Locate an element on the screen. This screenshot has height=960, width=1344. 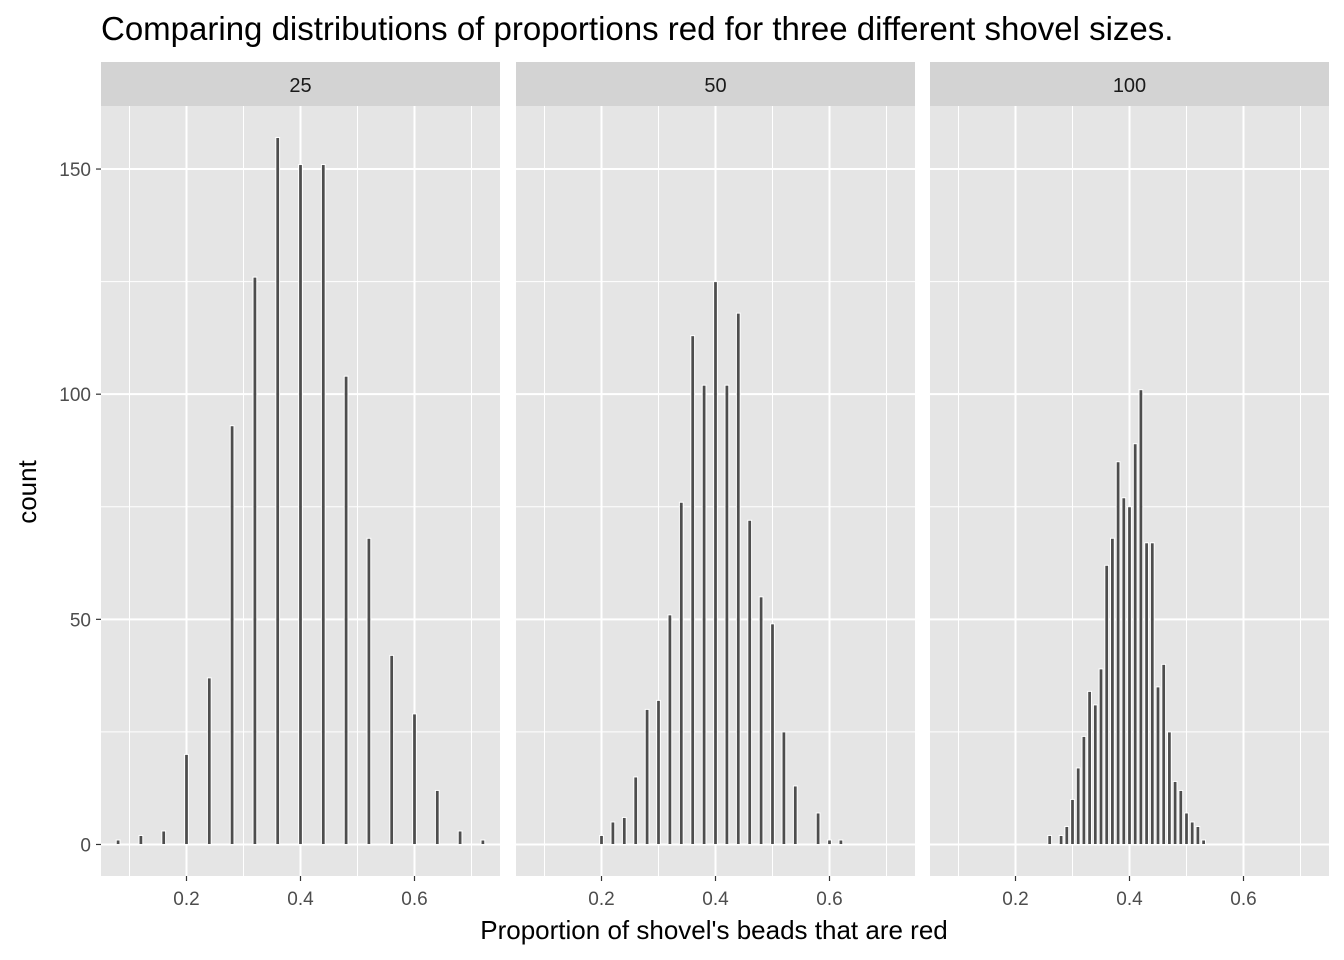
y-axis-title: count is located at coordinates (27, 491).